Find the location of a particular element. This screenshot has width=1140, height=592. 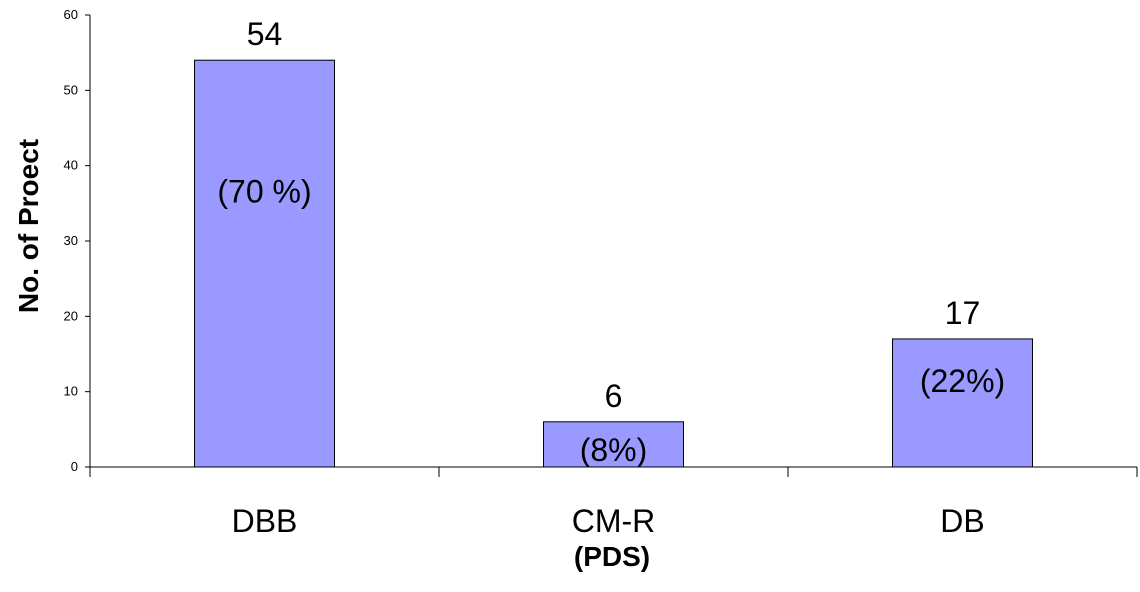

bar-percent-label: (22%) is located at coordinates (962, 381).